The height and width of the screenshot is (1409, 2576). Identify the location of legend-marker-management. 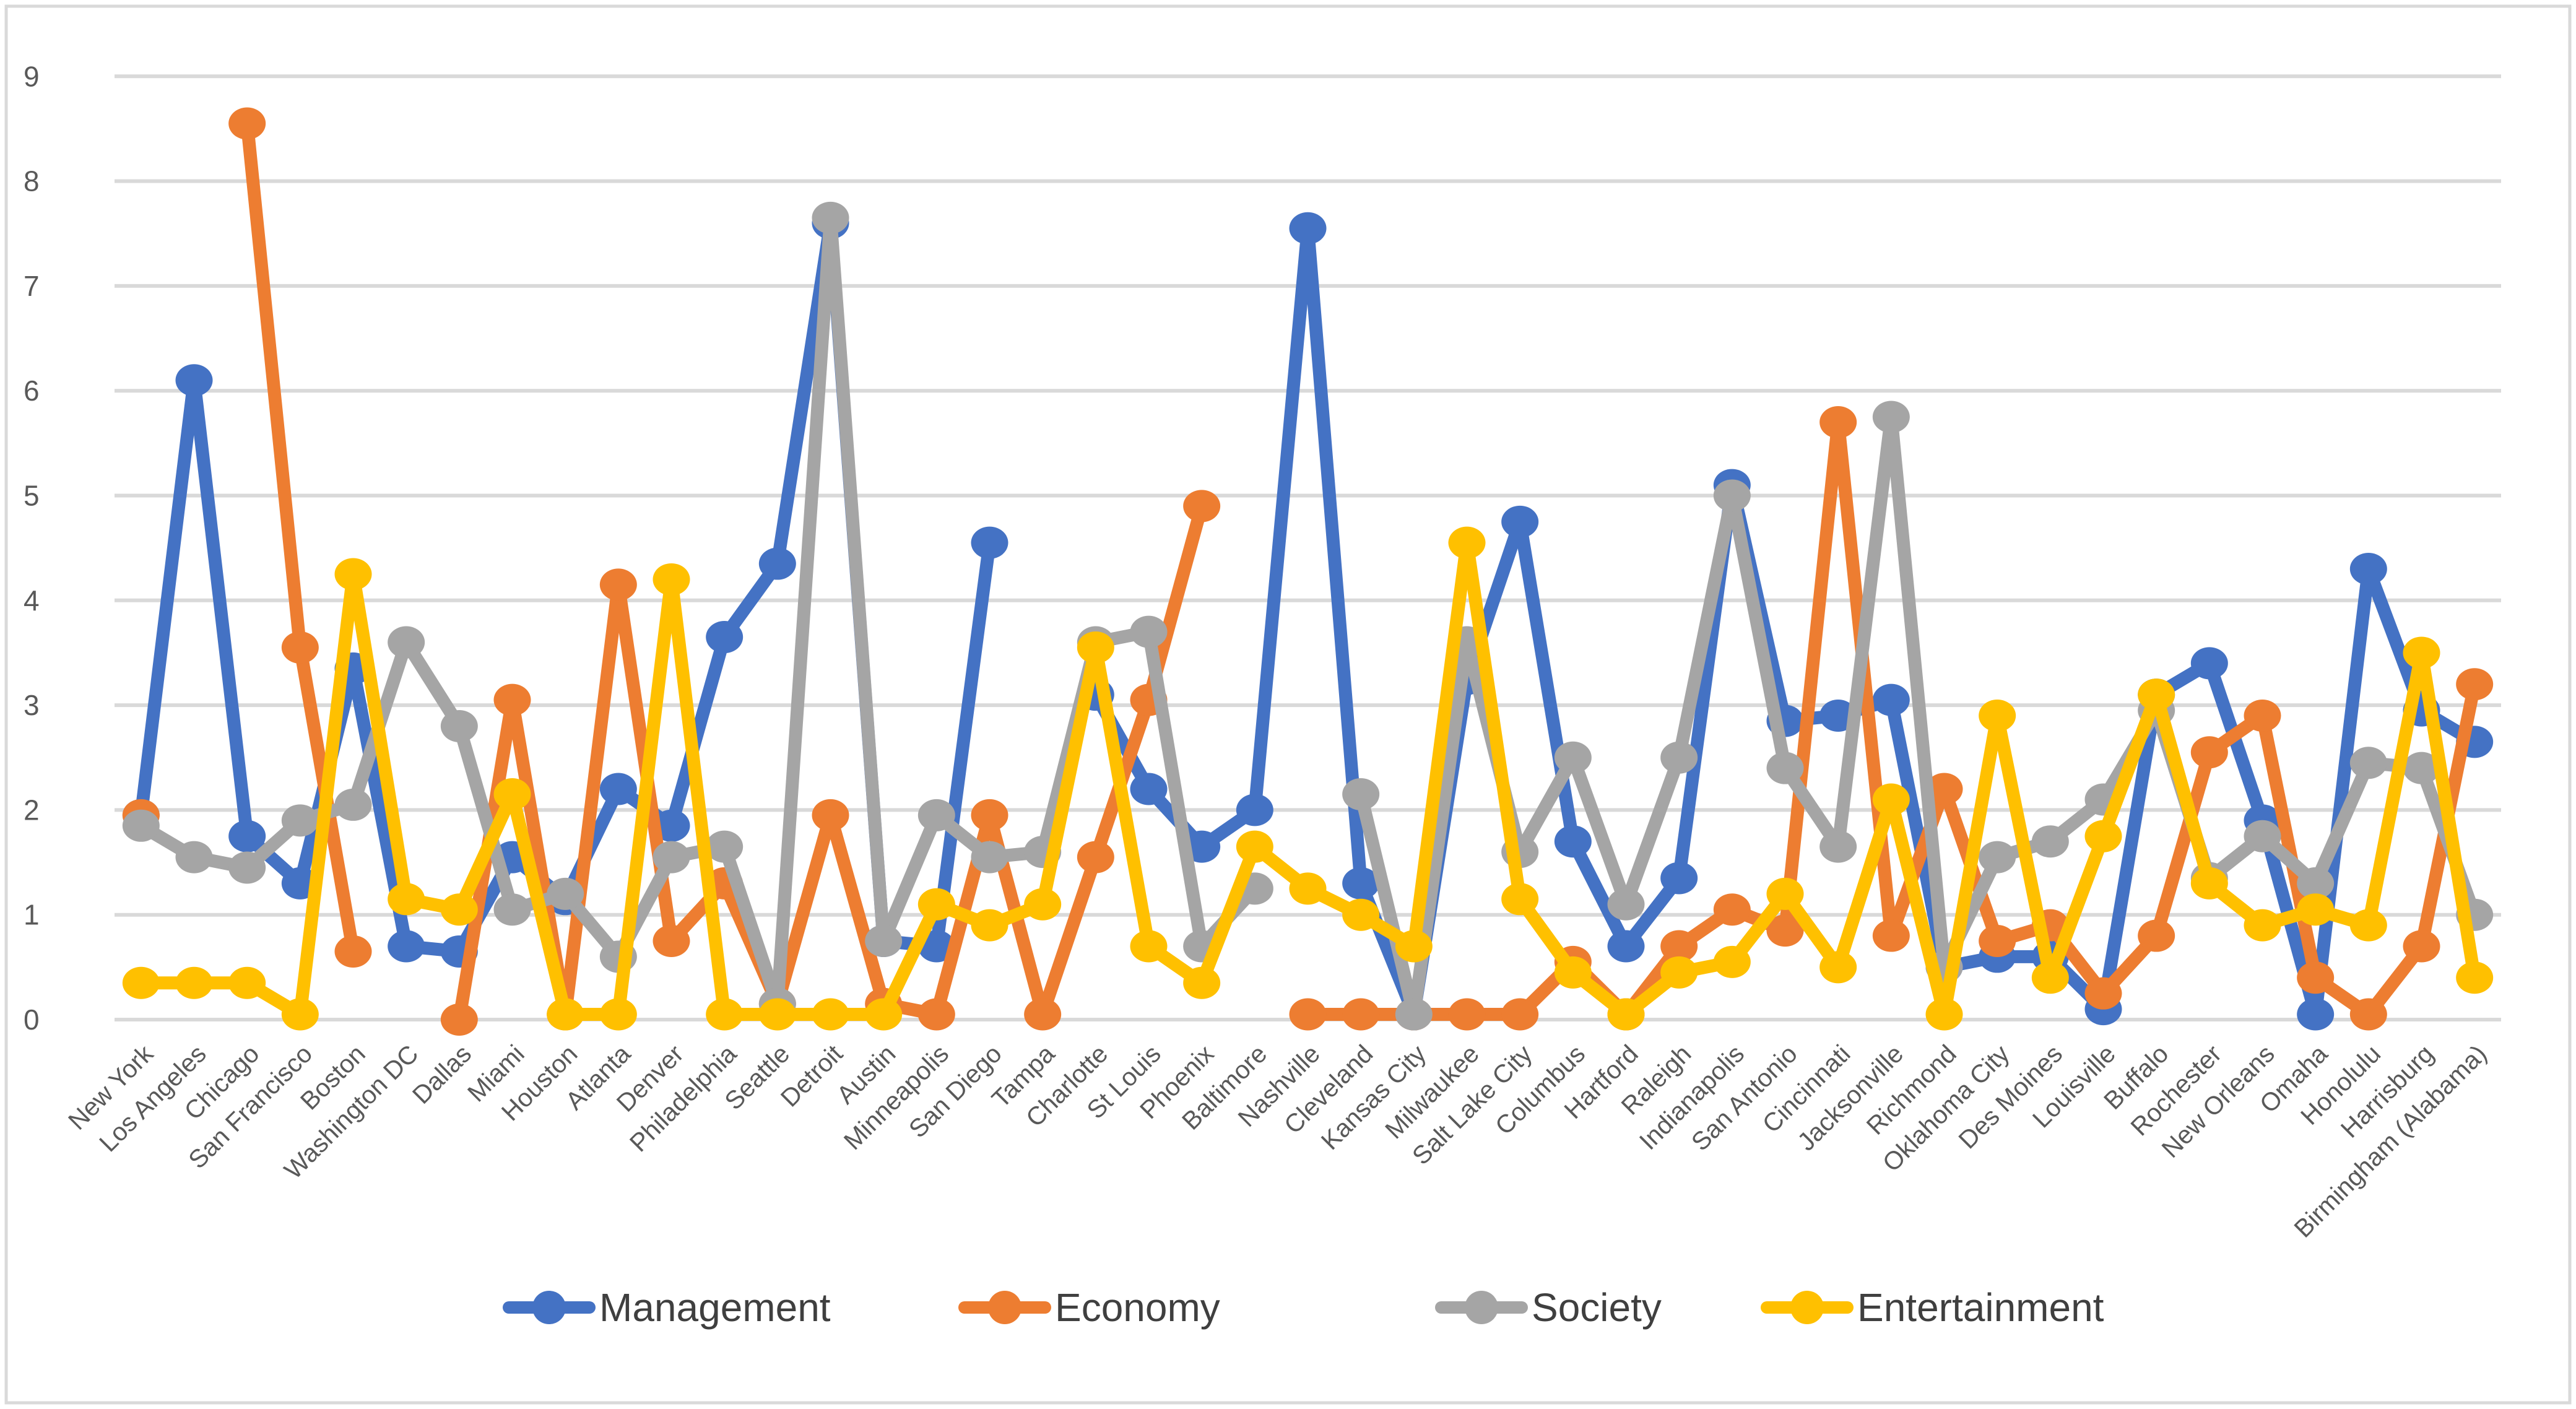
(549, 1307).